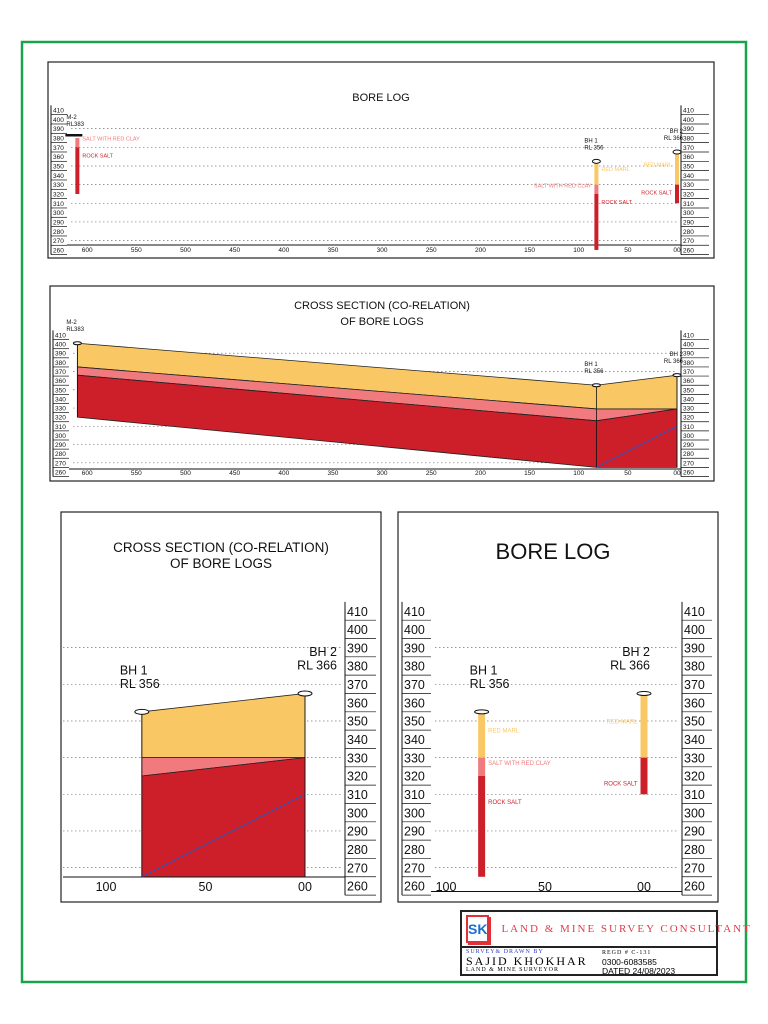 The image size is (768, 1024). I want to click on left-elevation-label: 300, so click(60, 436).